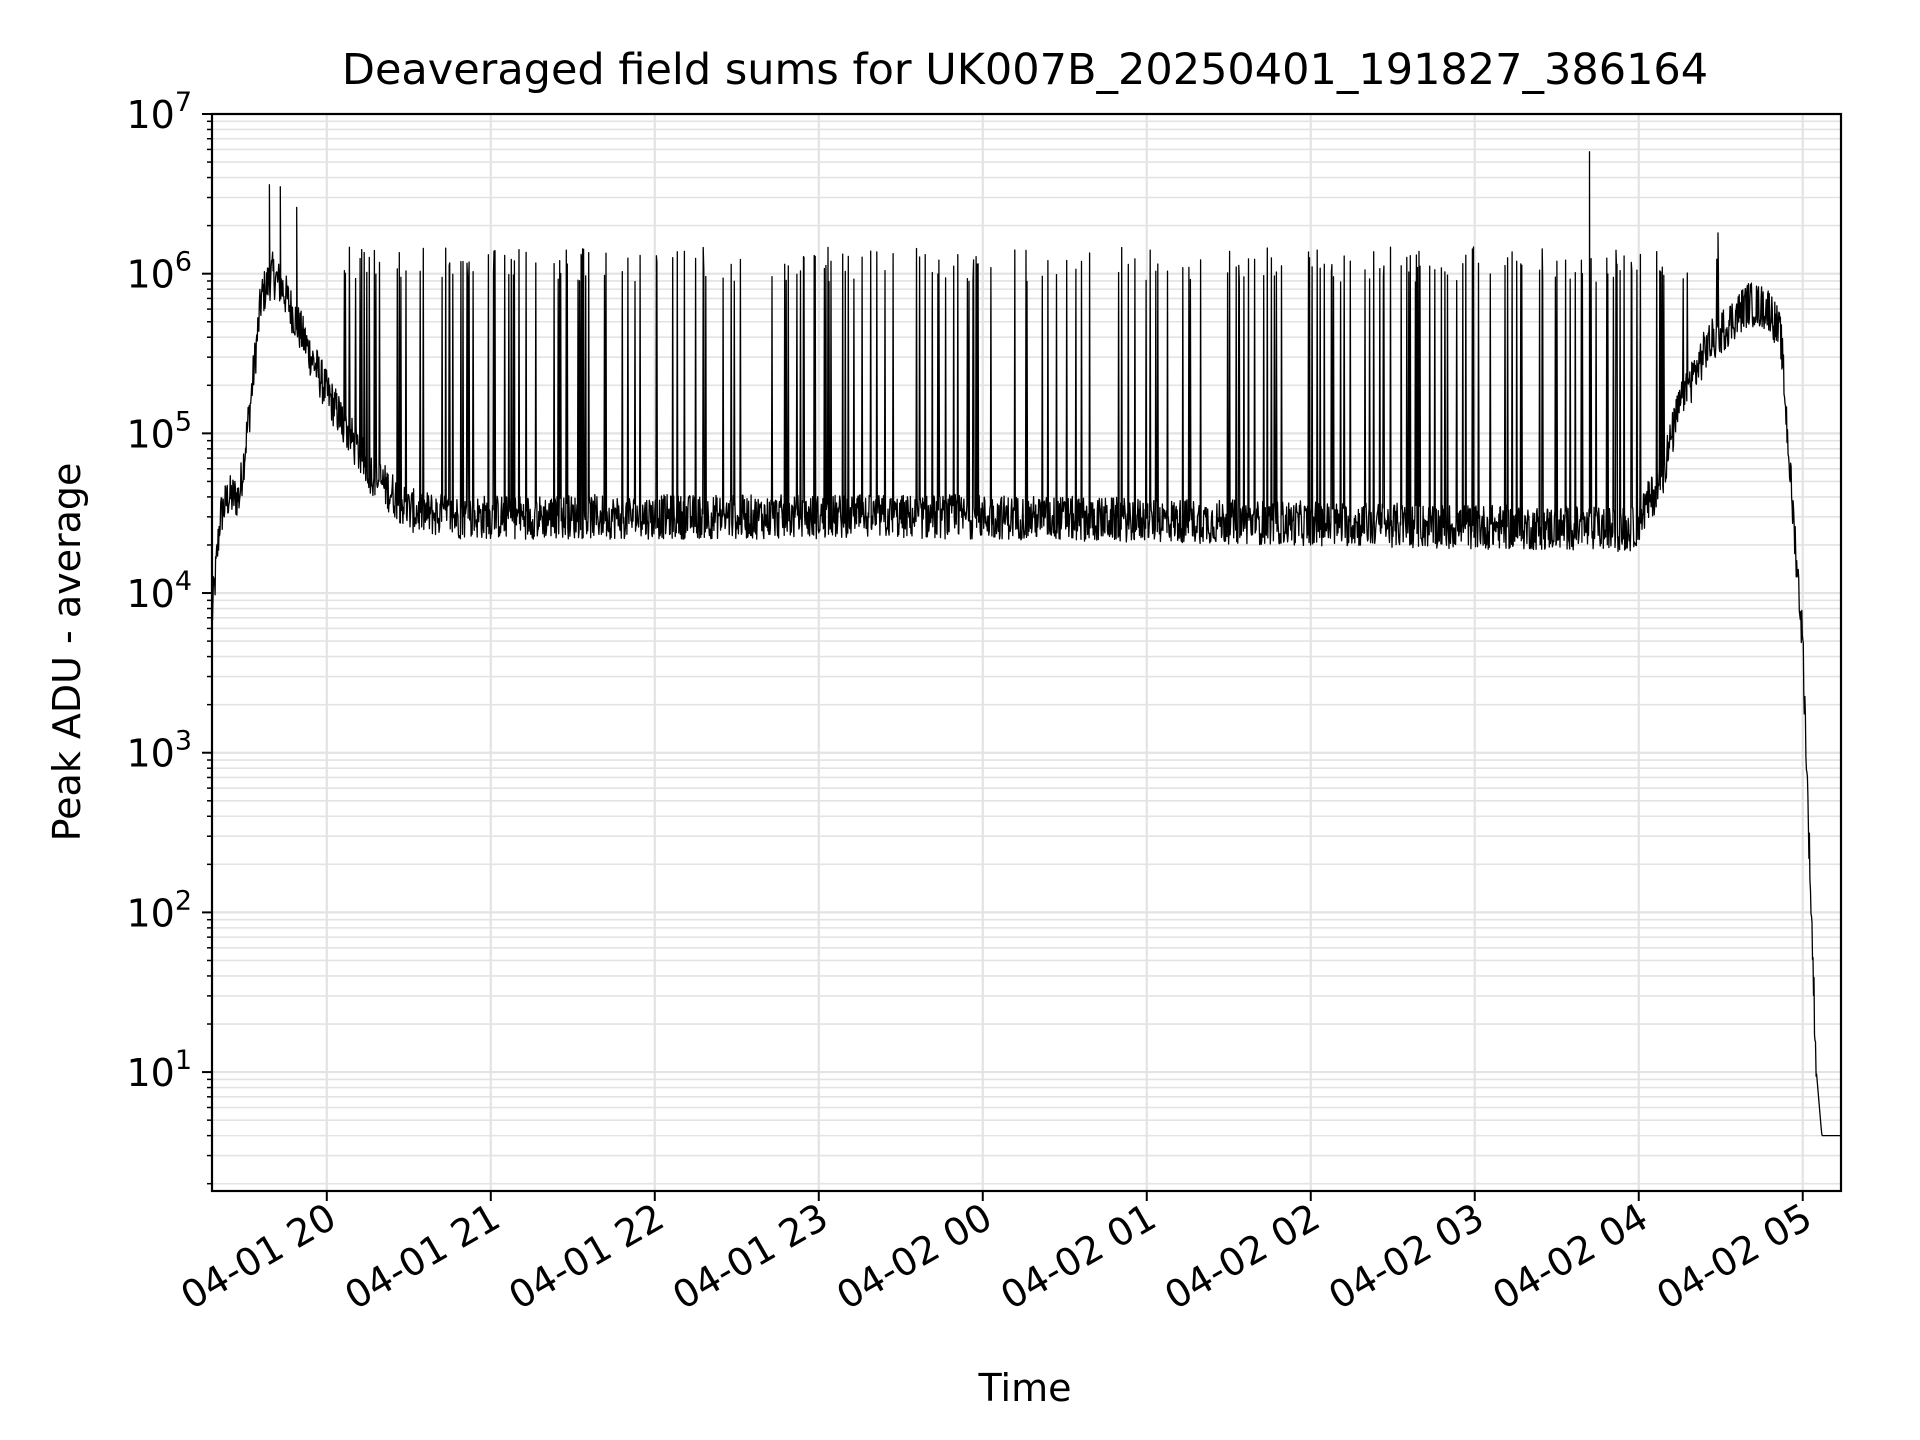 The width and height of the screenshot is (1920, 1440). I want to click on y-tick-label: 106, so click(159, 272).